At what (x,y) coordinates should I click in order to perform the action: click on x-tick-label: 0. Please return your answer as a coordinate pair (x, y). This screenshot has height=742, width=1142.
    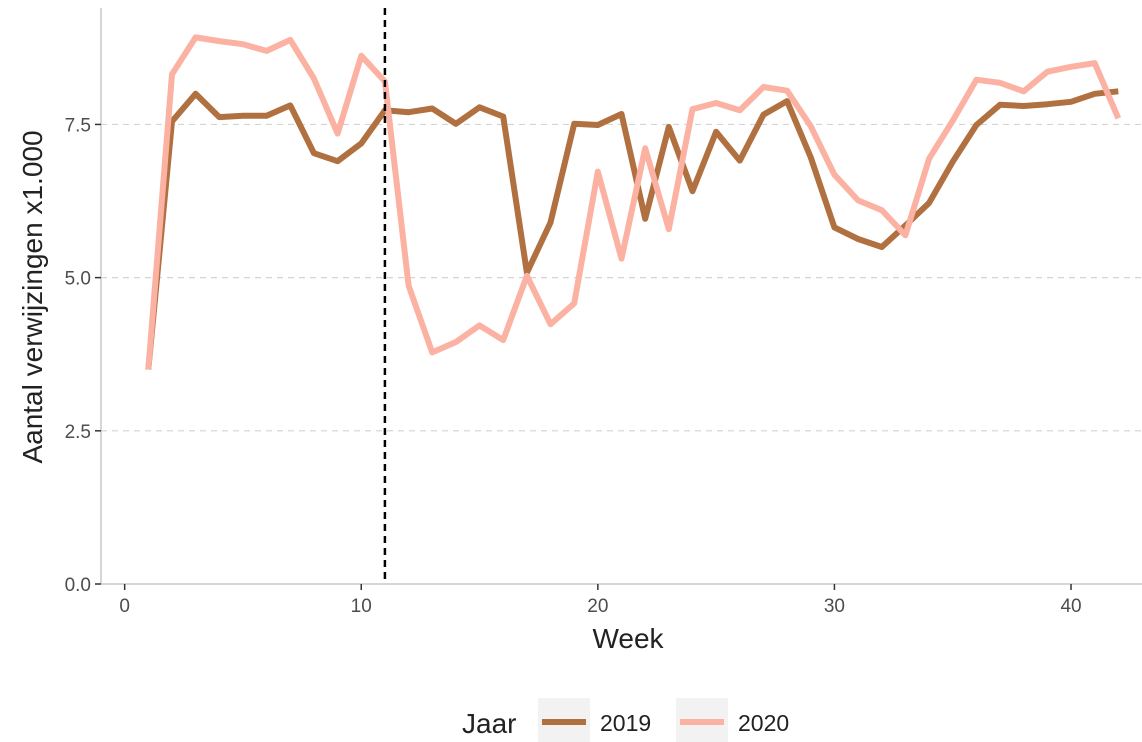
    Looking at the image, I should click on (124, 606).